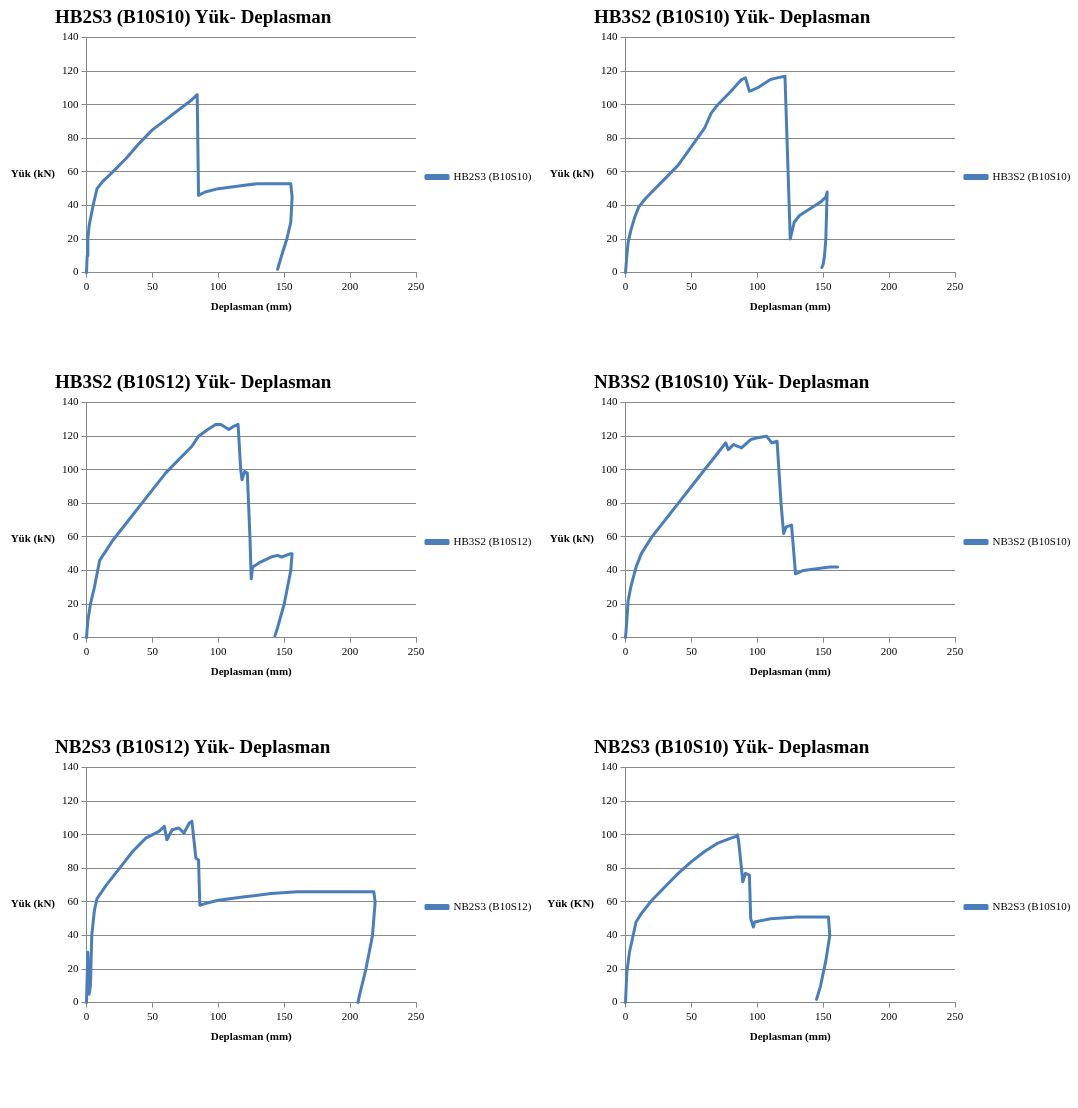  What do you see at coordinates (1031, 906) in the screenshot?
I see `legend-label: NB2S3 (B10S10)` at bounding box center [1031, 906].